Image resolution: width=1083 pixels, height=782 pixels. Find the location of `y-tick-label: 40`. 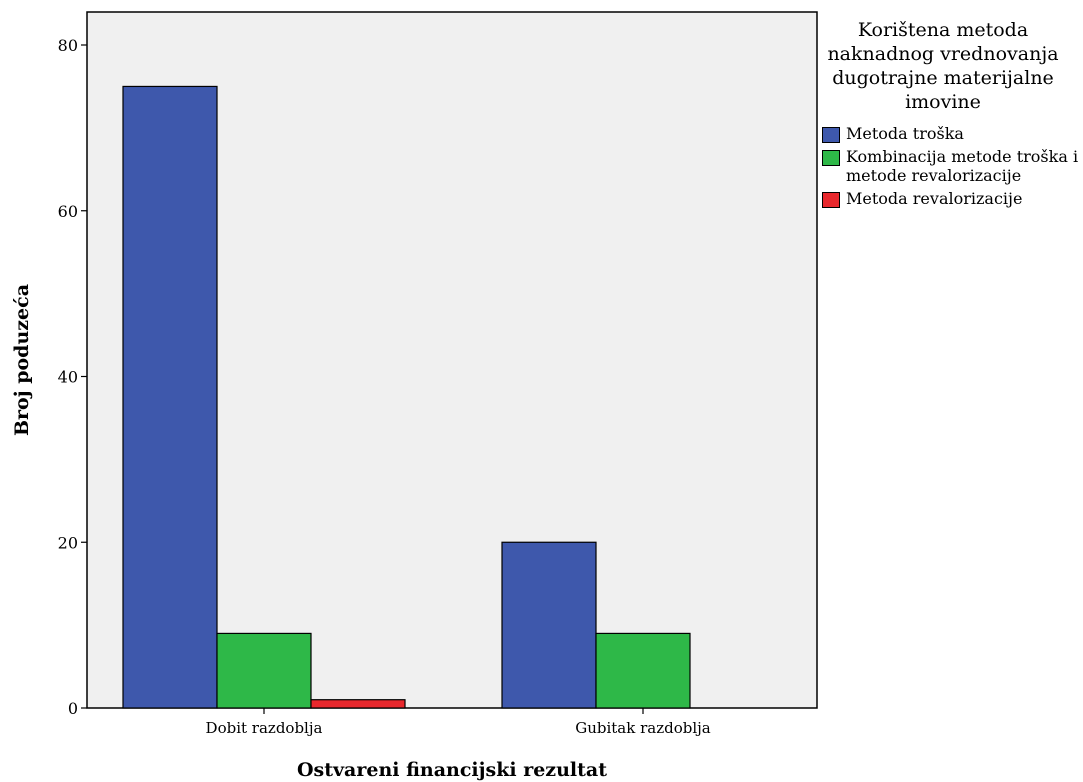

y-tick-label: 40 is located at coordinates (68, 377).